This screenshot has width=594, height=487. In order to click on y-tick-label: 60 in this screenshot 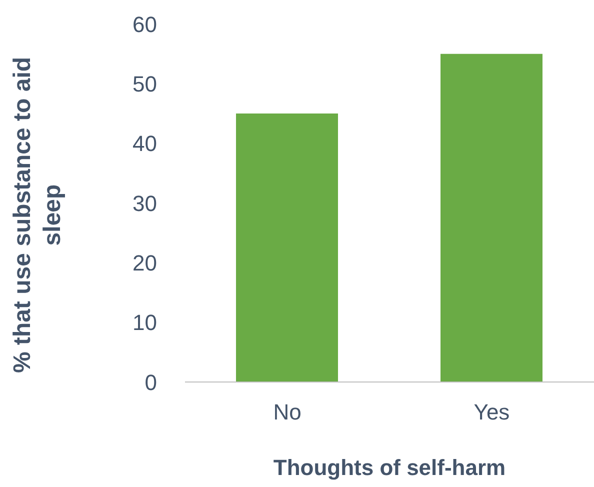, I will do `click(144, 24)`.